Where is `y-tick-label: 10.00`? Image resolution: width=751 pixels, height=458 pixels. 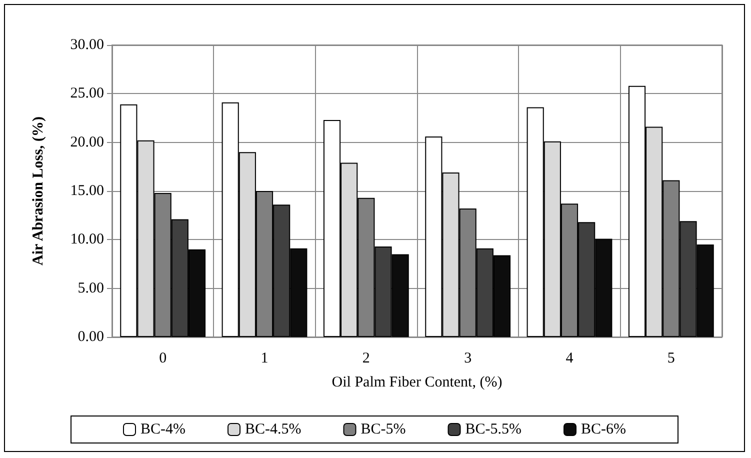
y-tick-label: 10.00 is located at coordinates (87, 240).